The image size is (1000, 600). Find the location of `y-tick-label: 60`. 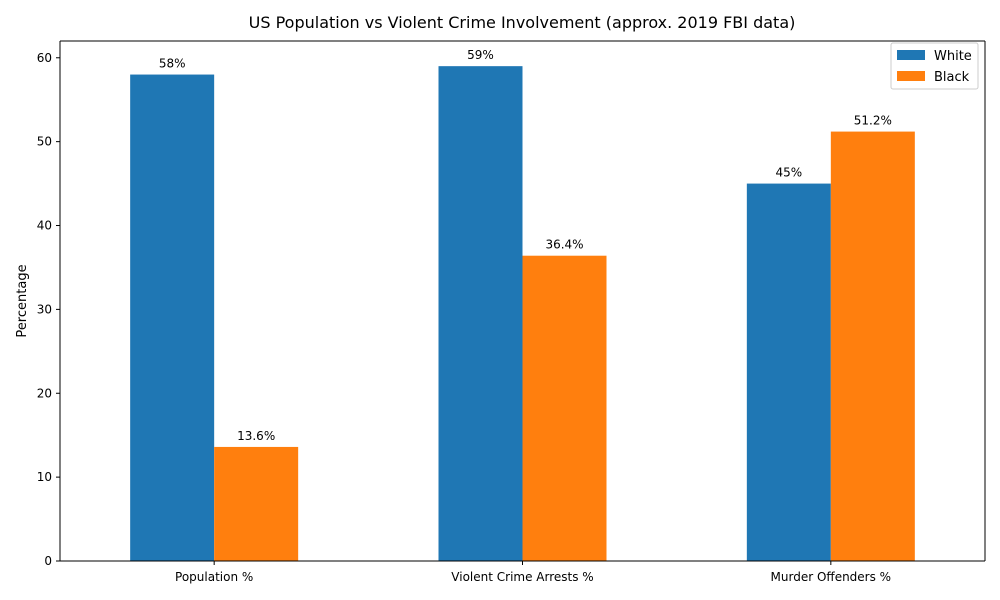

y-tick-label: 60 is located at coordinates (44, 58).